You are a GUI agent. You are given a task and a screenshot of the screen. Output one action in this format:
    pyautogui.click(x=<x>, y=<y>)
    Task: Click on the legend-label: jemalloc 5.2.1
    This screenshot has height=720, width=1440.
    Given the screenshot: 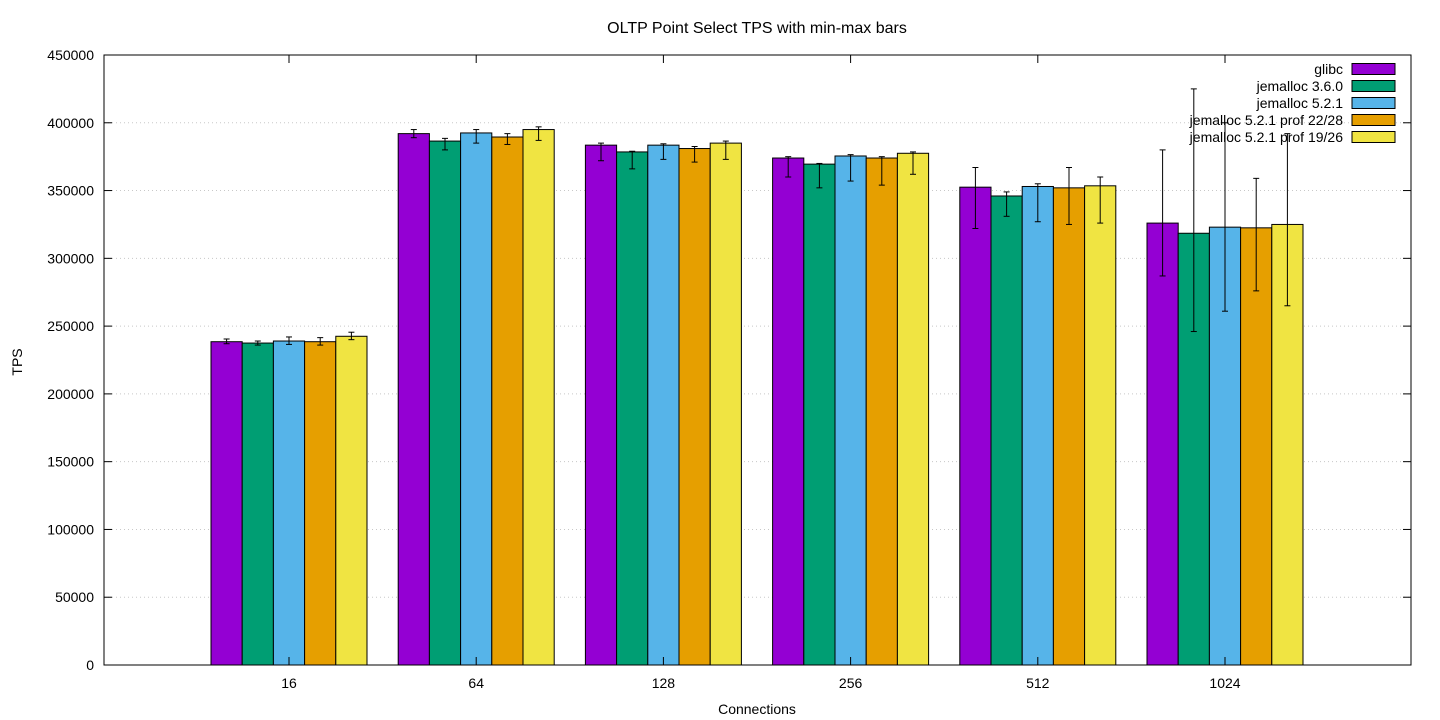 What is the action you would take?
    pyautogui.click(x=1300, y=103)
    